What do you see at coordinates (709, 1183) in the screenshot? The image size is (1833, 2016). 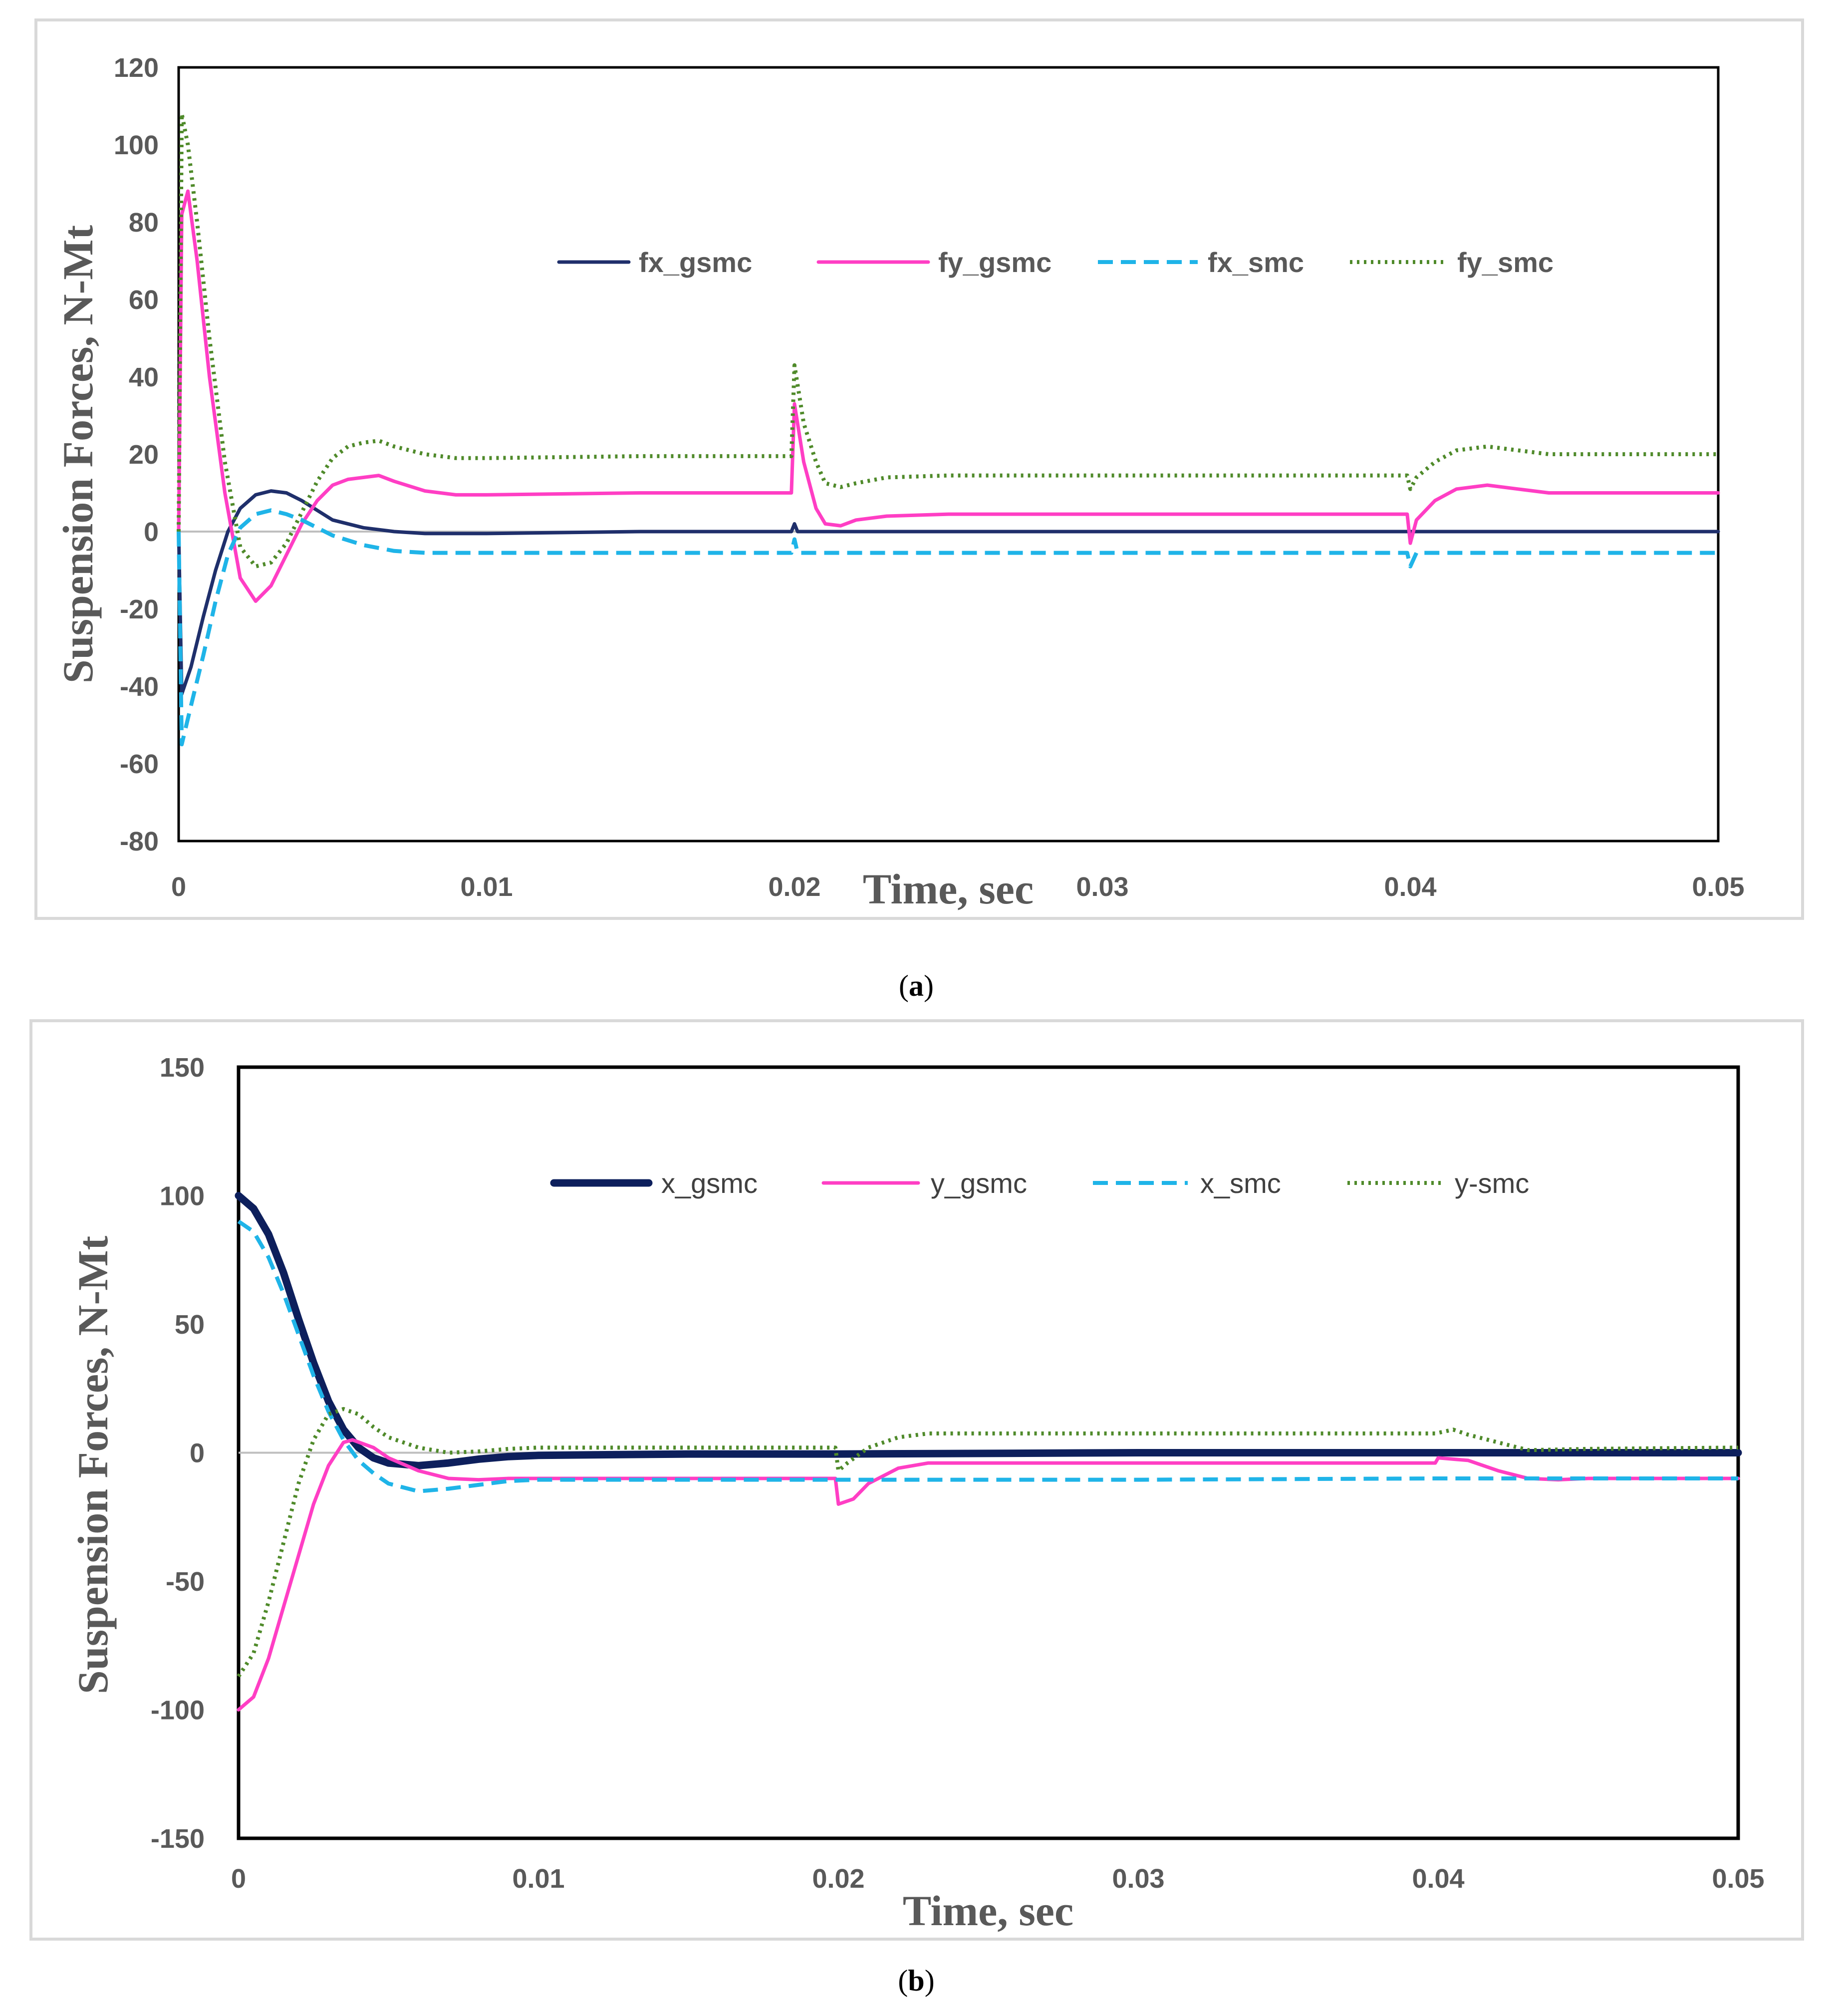 I see `legend-label-x_gsmc: x_gsmc` at bounding box center [709, 1183].